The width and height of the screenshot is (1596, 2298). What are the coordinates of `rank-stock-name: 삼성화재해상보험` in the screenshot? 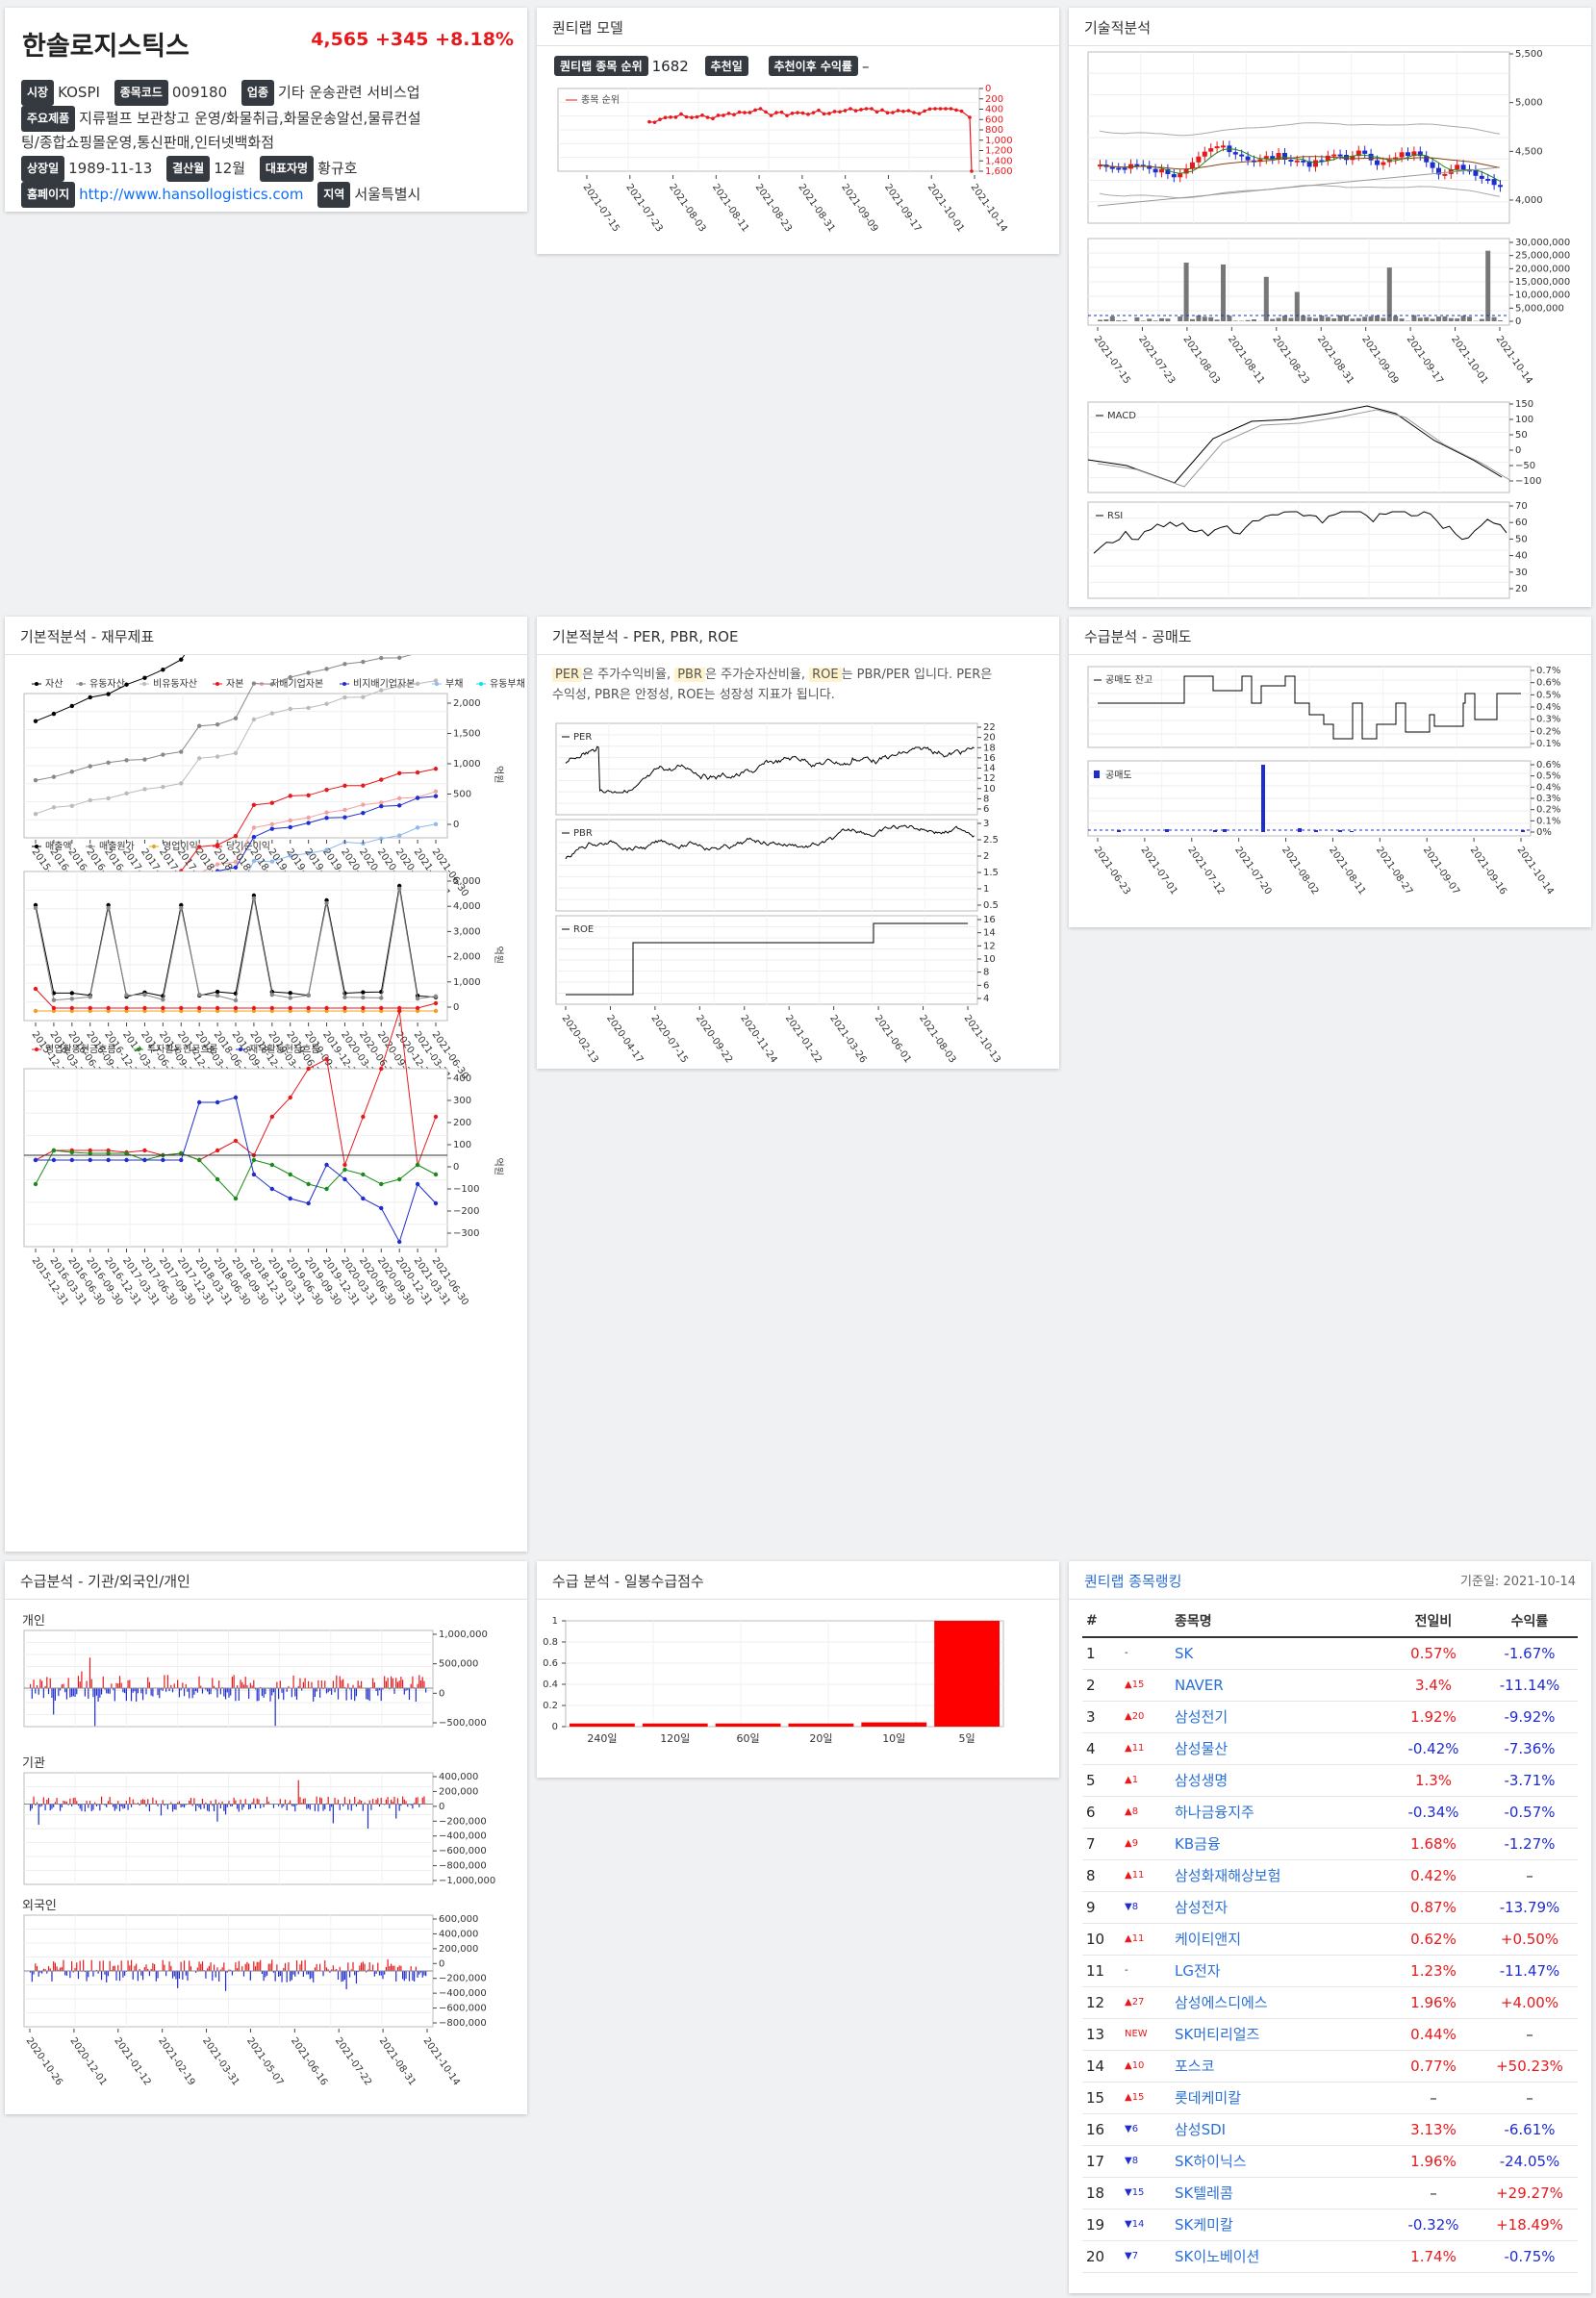 It's located at (1278, 1875).